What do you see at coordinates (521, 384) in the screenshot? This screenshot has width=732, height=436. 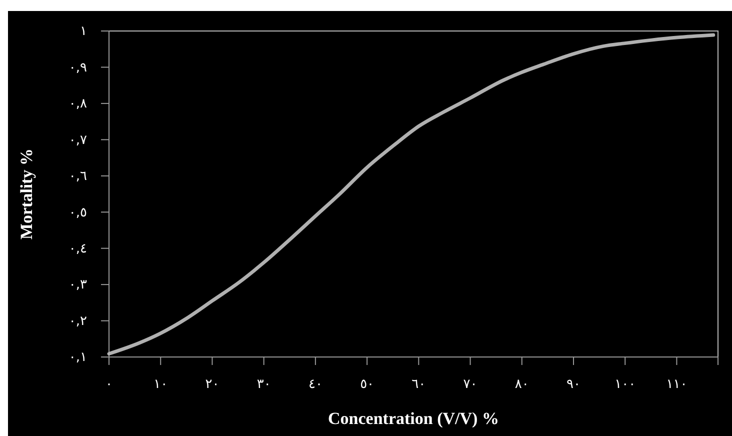 I see `x-tick-label: ٨٠` at bounding box center [521, 384].